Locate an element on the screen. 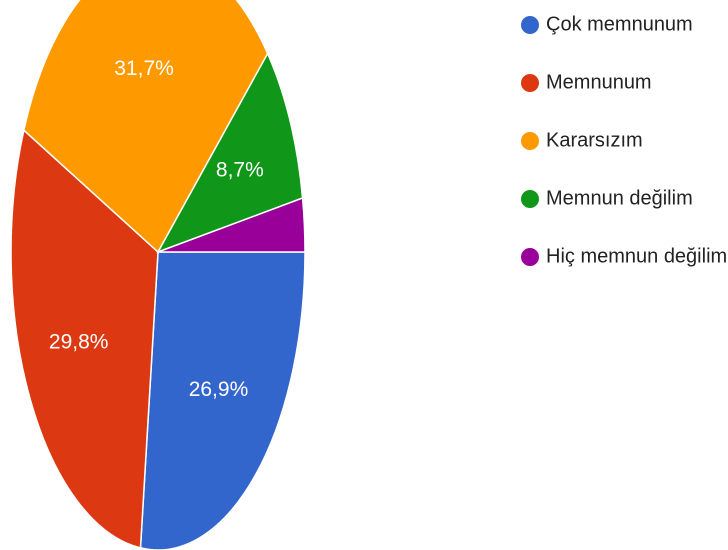 The height and width of the screenshot is (550, 728). slice-label: 8,7% is located at coordinates (240, 169).